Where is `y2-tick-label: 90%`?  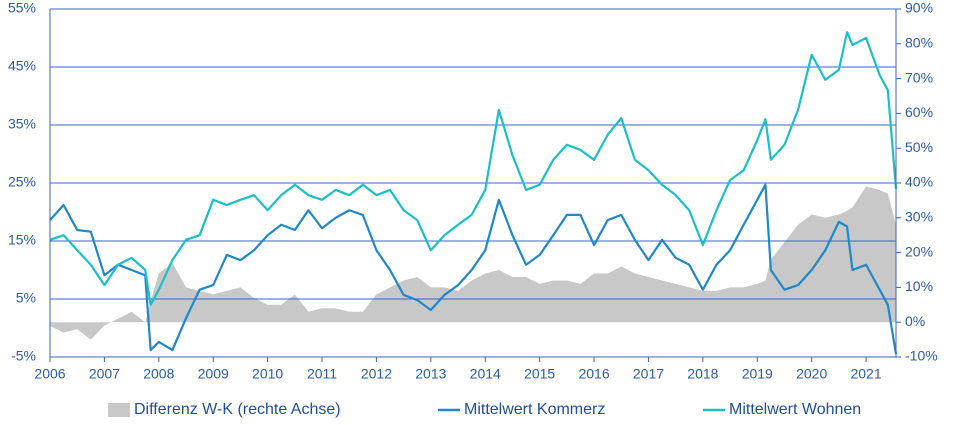
y2-tick-label: 90% is located at coordinates (919, 8).